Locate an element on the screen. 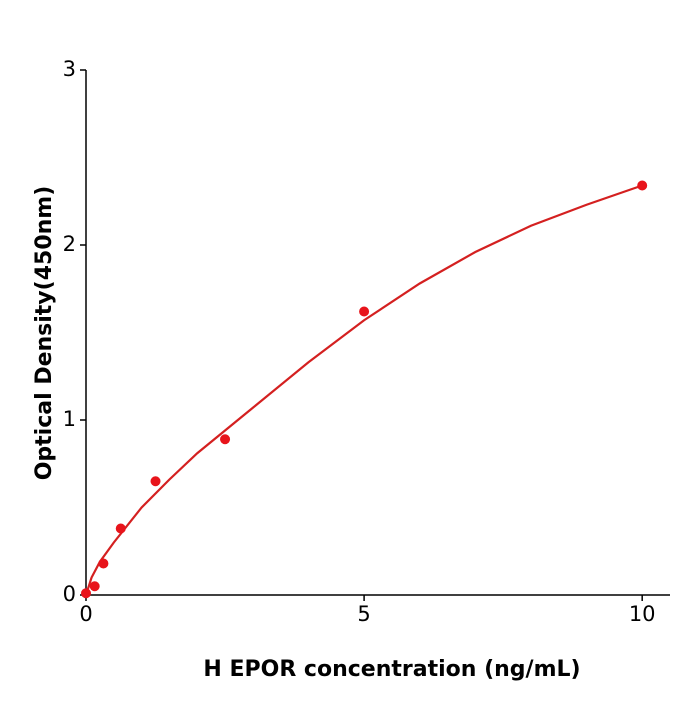 The image size is (700, 704). x-tick-label: 10 is located at coordinates (642, 614).